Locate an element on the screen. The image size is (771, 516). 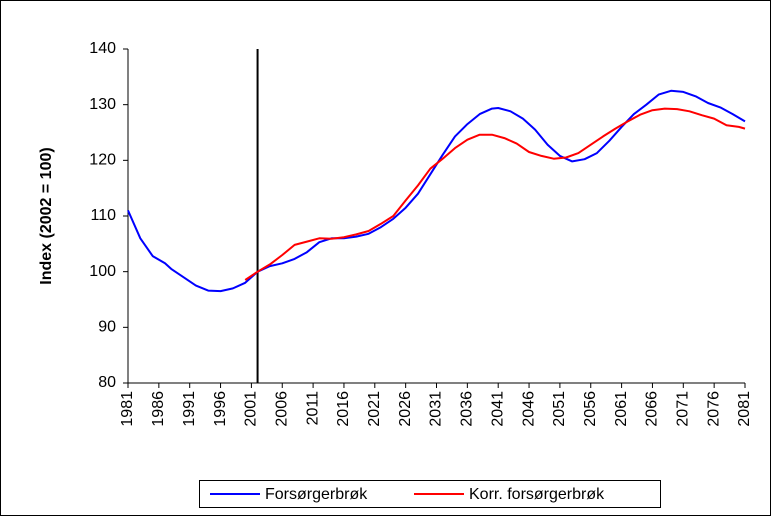
x-tick-label: 1991 is located at coordinates (189, 409).